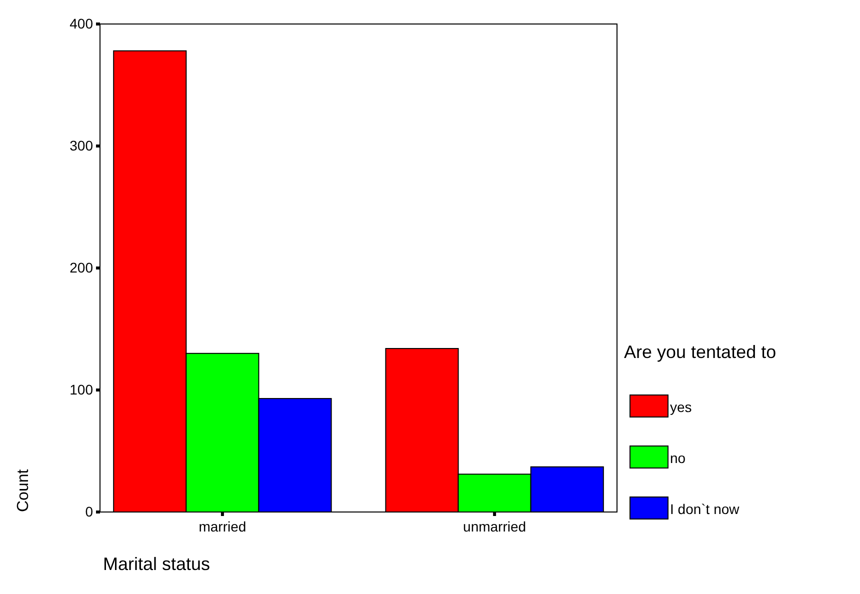 The width and height of the screenshot is (860, 594). I want to click on y-tick-label: 100, so click(82, 389).